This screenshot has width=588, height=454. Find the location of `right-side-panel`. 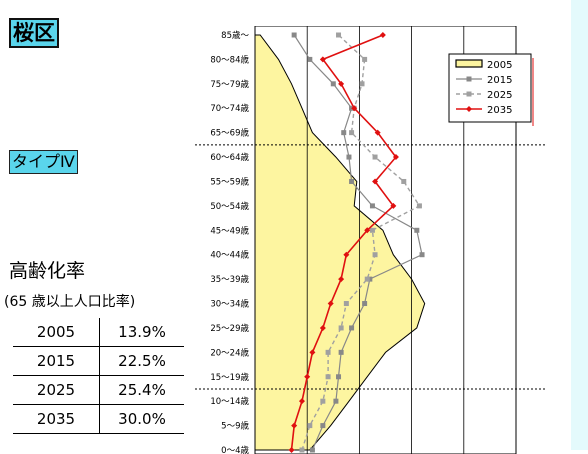

right-side-panel is located at coordinates (579, 225).